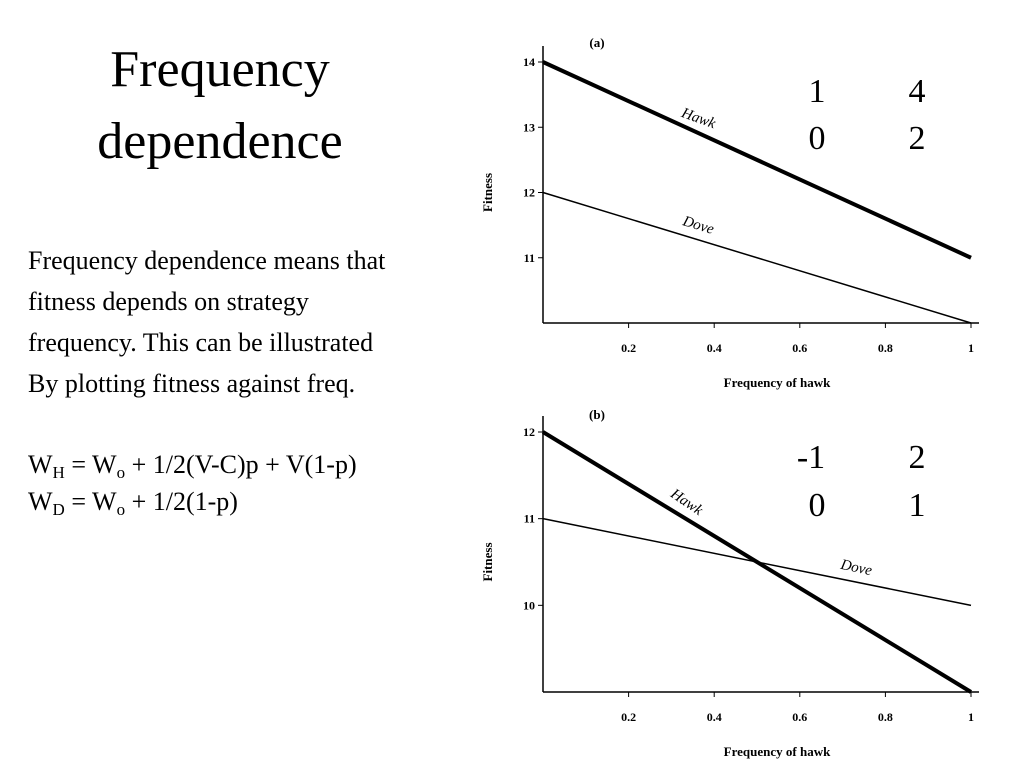  Describe the element at coordinates (714, 348) in the screenshot. I see `chart-a-x-tick-label: 0.4` at that location.